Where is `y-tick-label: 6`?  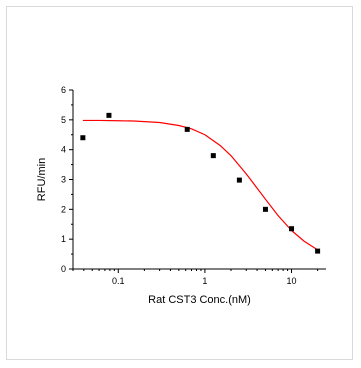
y-tick-label: 6 is located at coordinates (63, 90).